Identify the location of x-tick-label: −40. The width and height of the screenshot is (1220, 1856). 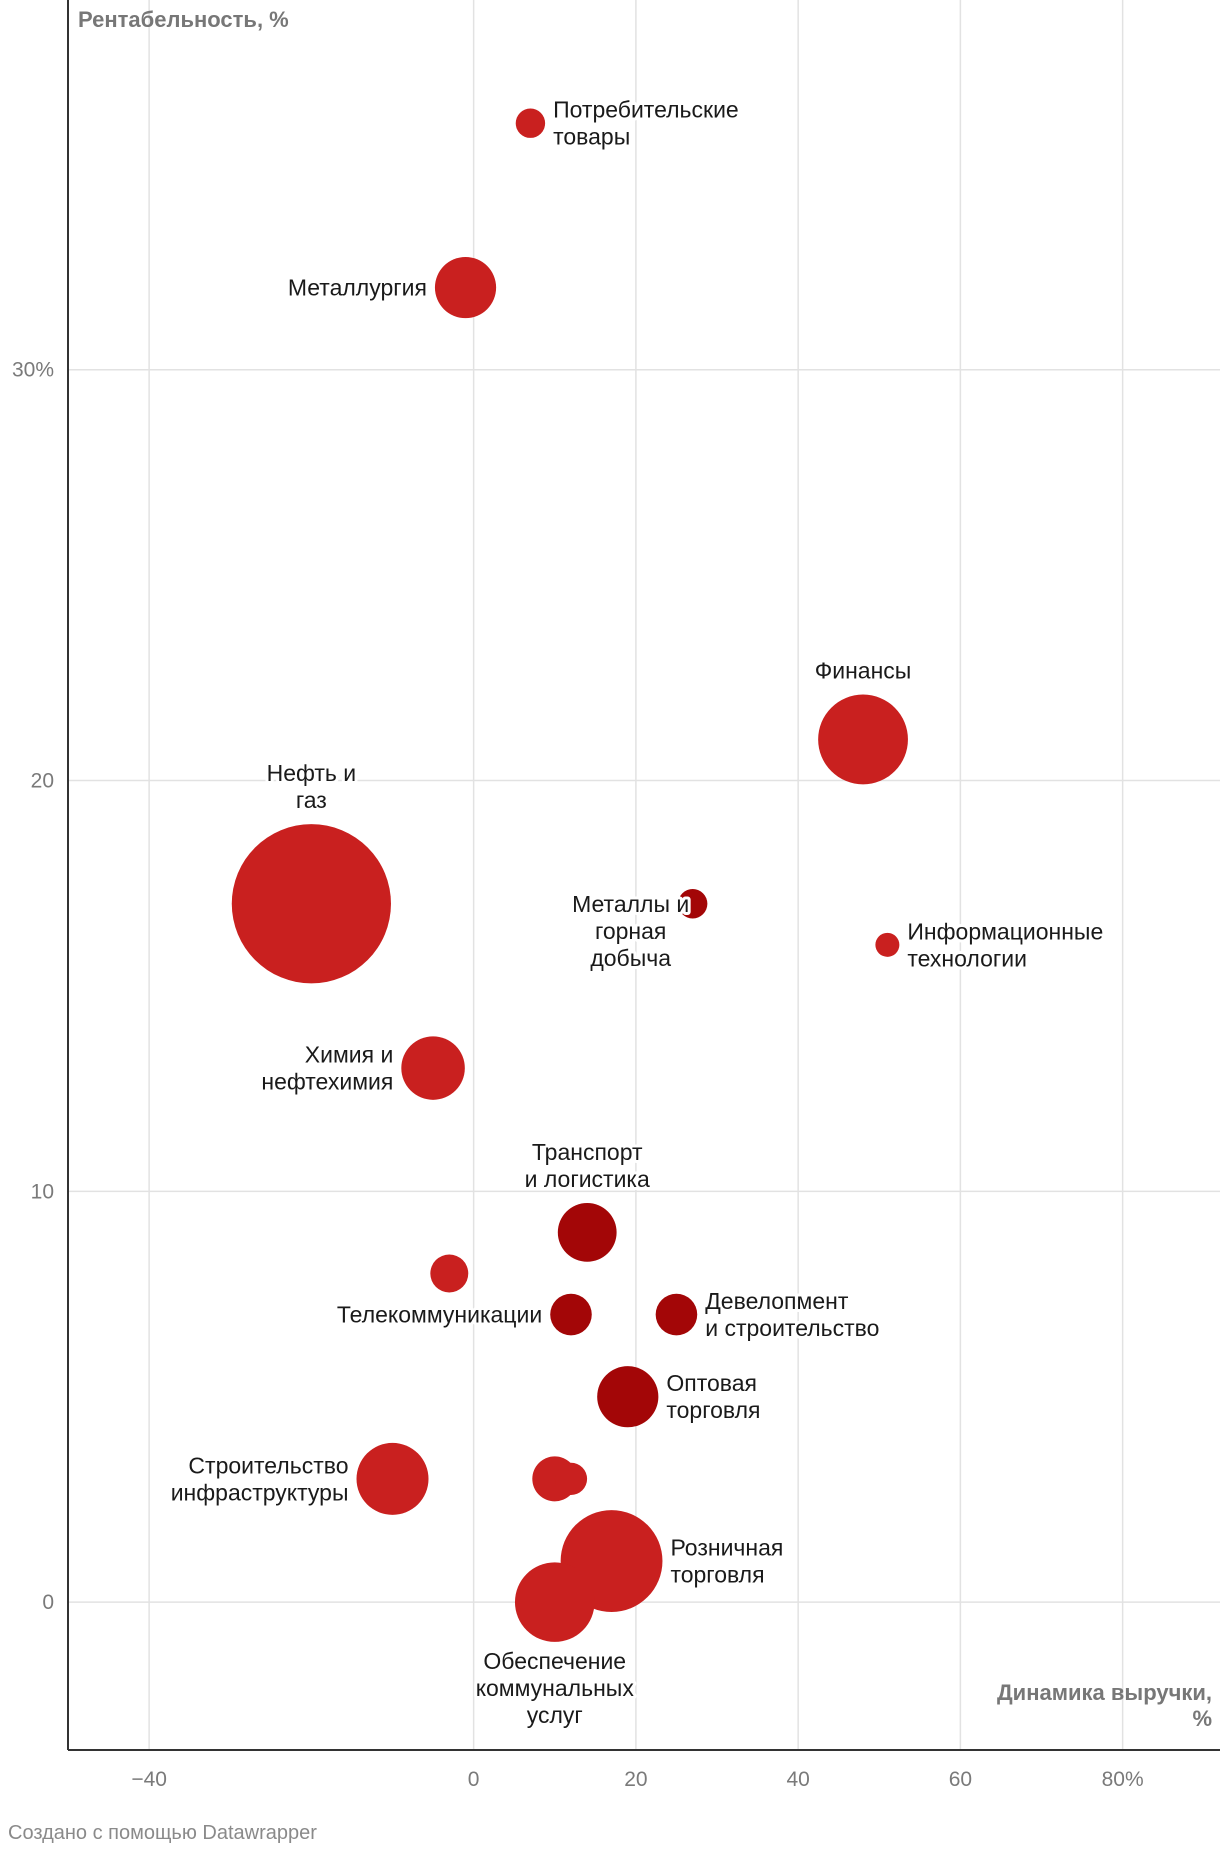
(149, 1779).